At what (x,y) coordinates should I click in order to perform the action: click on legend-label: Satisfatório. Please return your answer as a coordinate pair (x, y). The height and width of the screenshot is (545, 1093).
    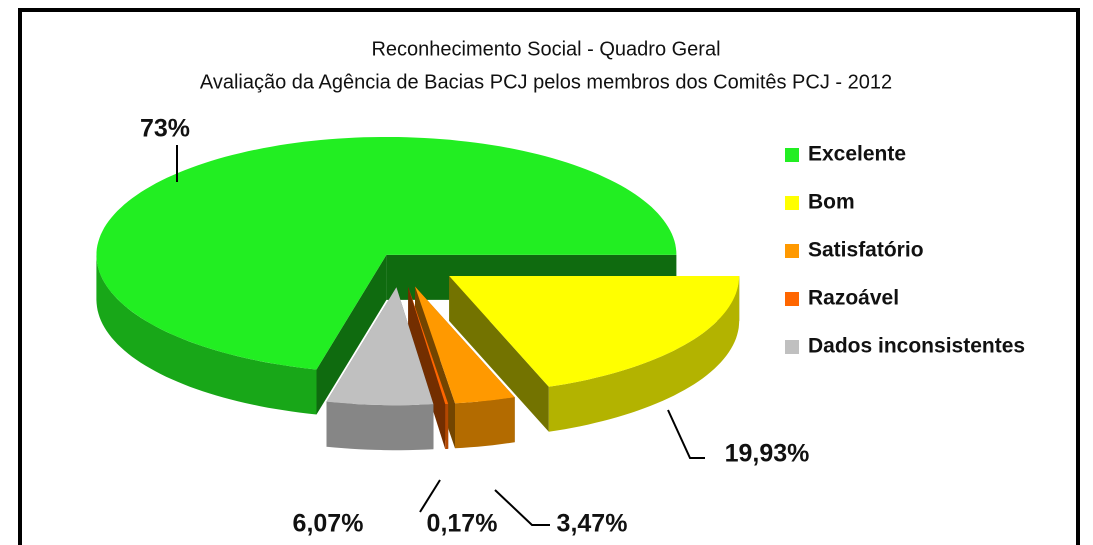
    Looking at the image, I should click on (866, 250).